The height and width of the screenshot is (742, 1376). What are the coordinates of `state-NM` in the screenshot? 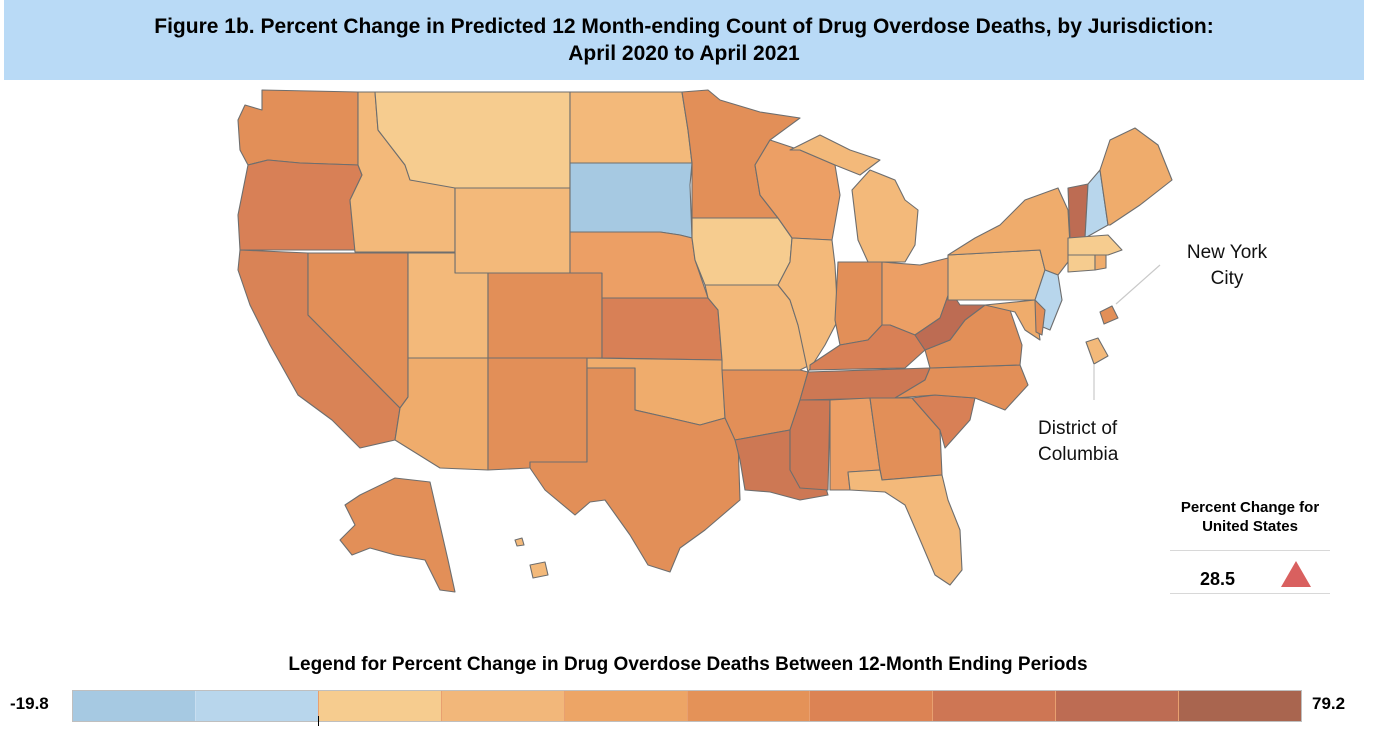 It's located at (537, 414).